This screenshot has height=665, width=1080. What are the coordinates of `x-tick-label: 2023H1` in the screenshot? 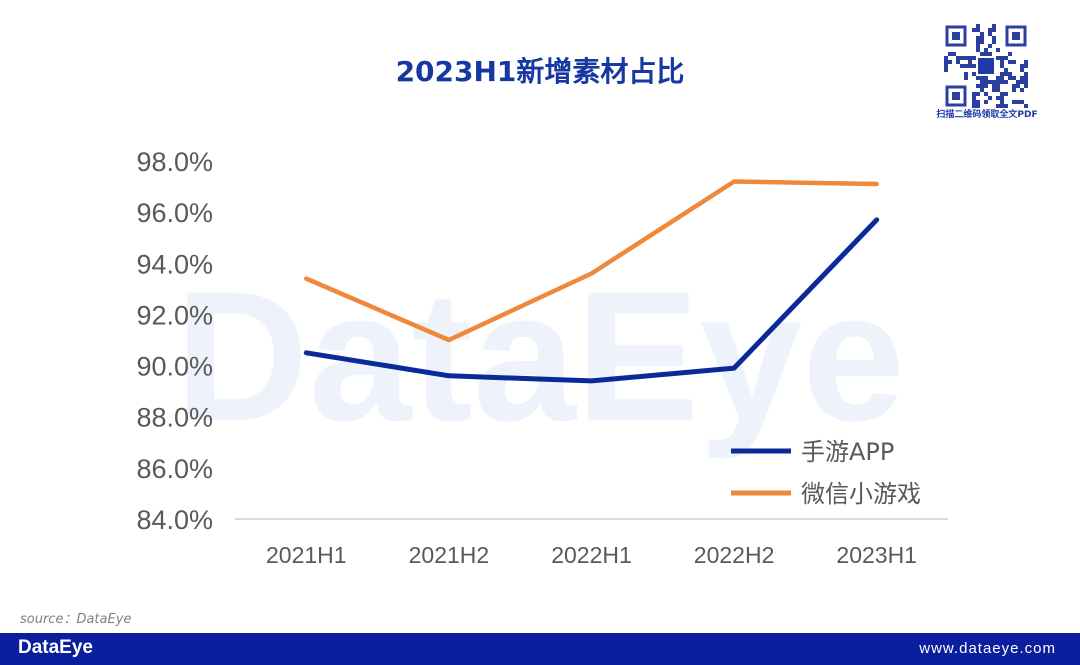 It's located at (876, 555).